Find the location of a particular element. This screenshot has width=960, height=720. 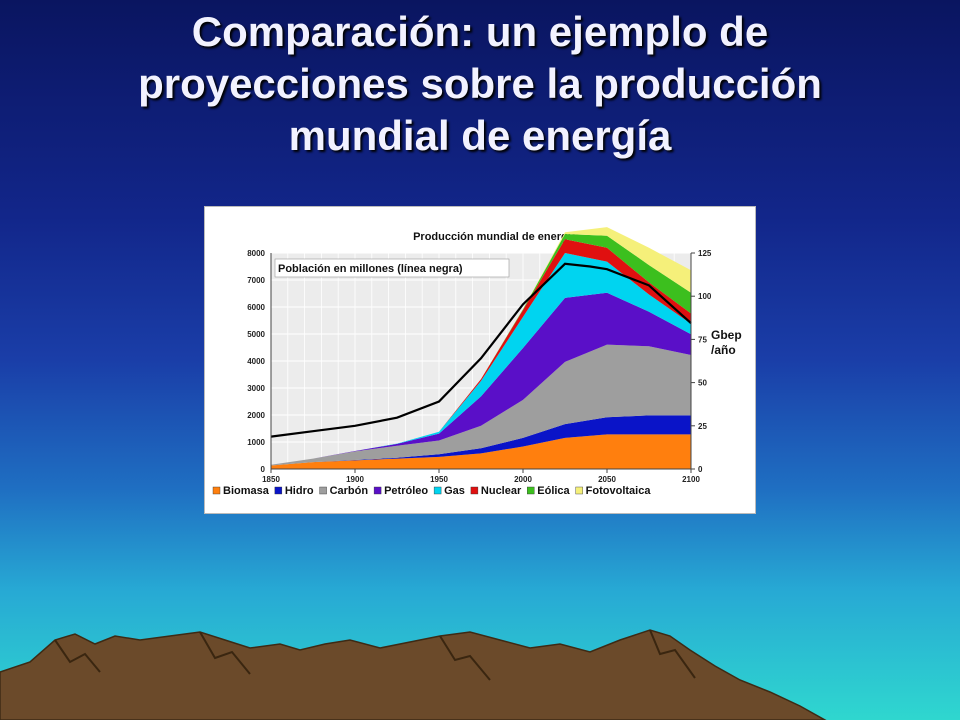

right-axis-label-line-2: /año is located at coordinates (723, 350).